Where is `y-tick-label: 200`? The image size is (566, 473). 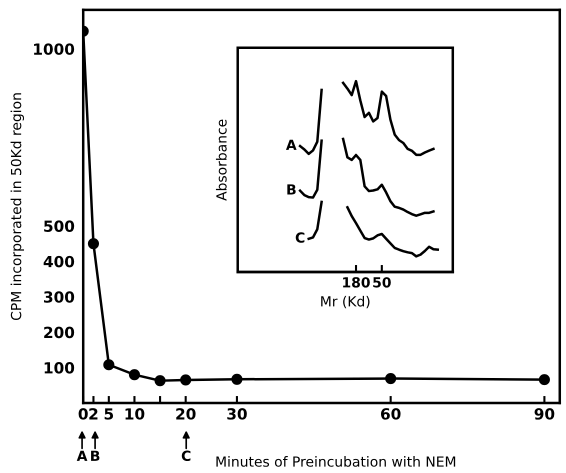
y-tick-label: 200 is located at coordinates (59, 332).